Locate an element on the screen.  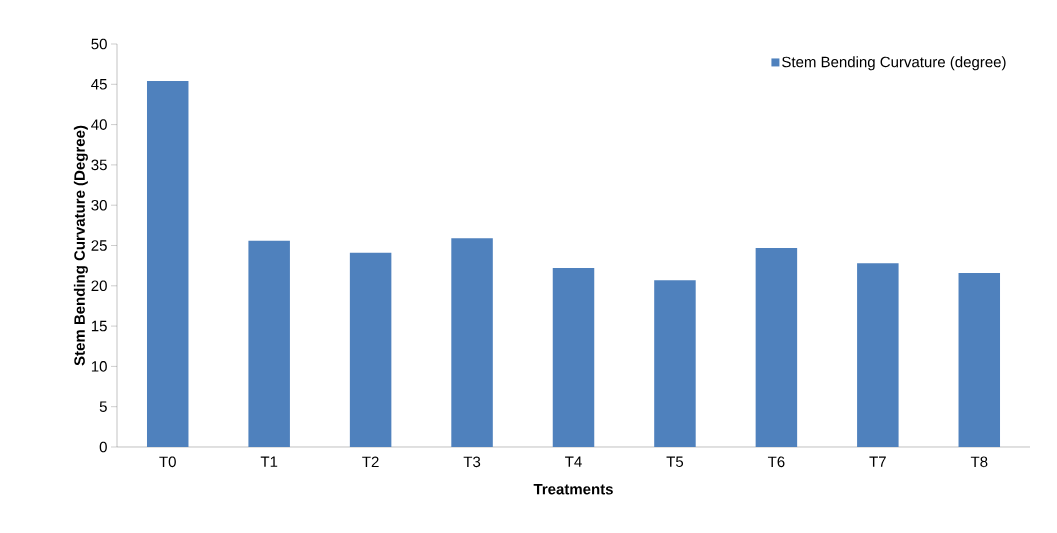
x-tick-label: T3 is located at coordinates (472, 462).